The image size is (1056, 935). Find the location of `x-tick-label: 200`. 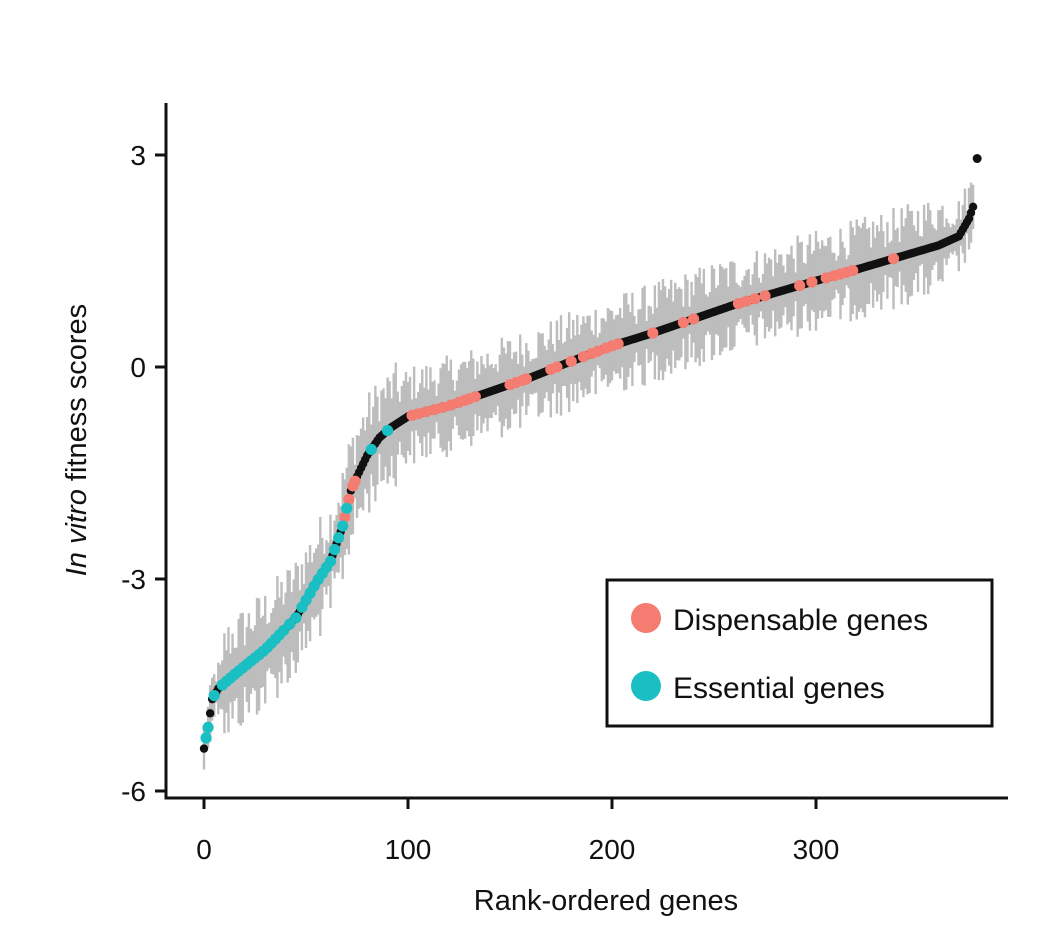

x-tick-label: 200 is located at coordinates (612, 849).